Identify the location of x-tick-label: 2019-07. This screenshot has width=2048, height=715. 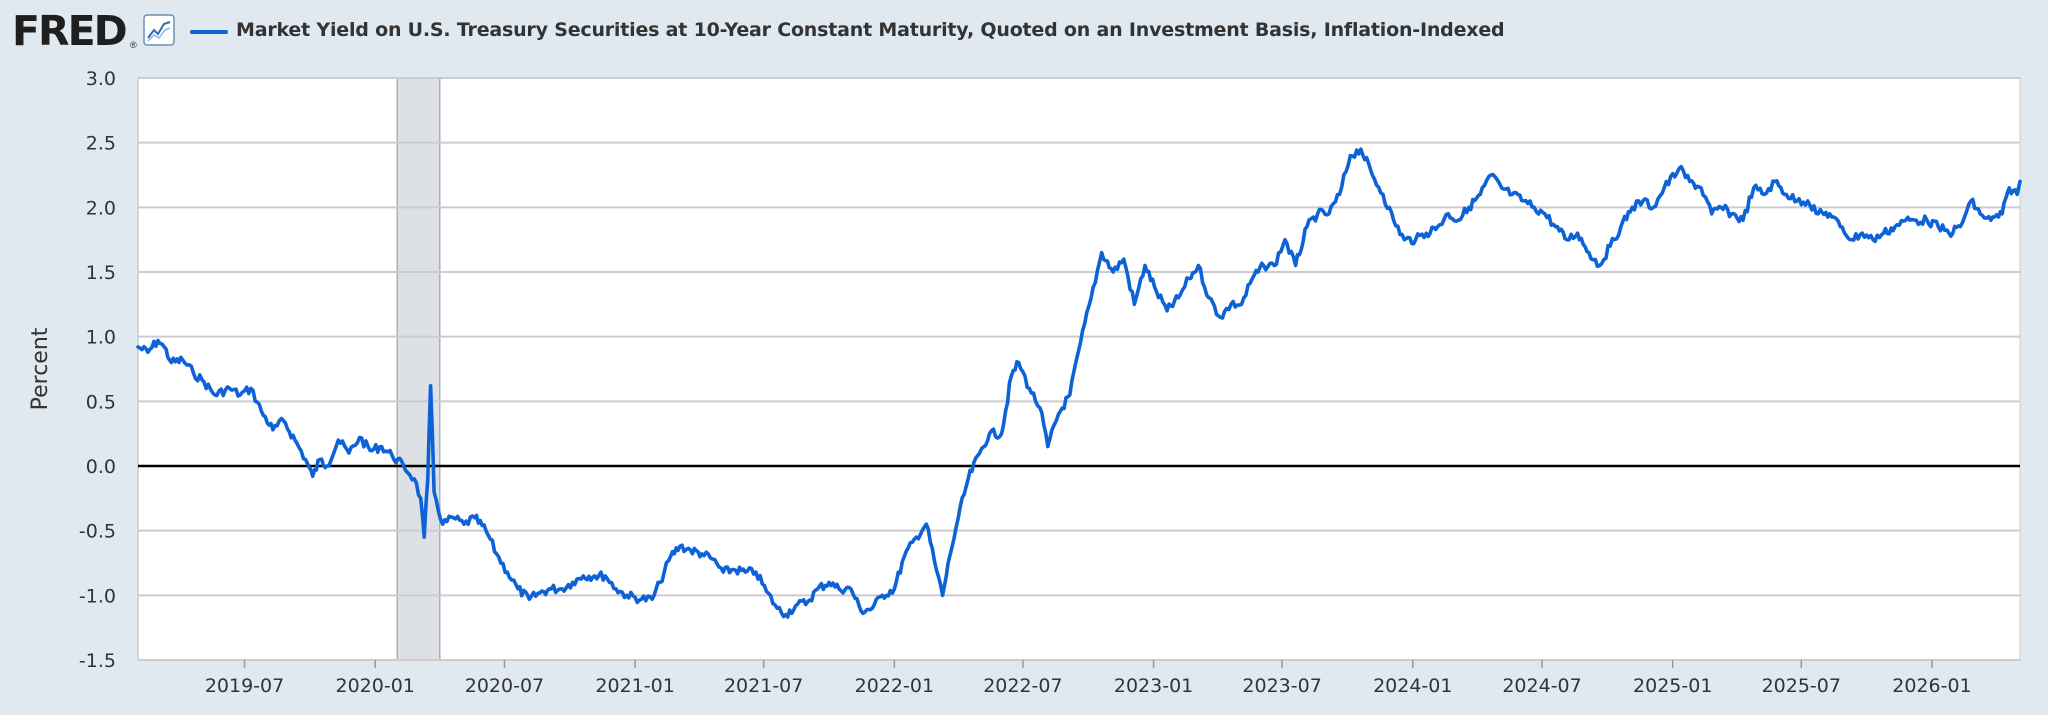
(244, 686).